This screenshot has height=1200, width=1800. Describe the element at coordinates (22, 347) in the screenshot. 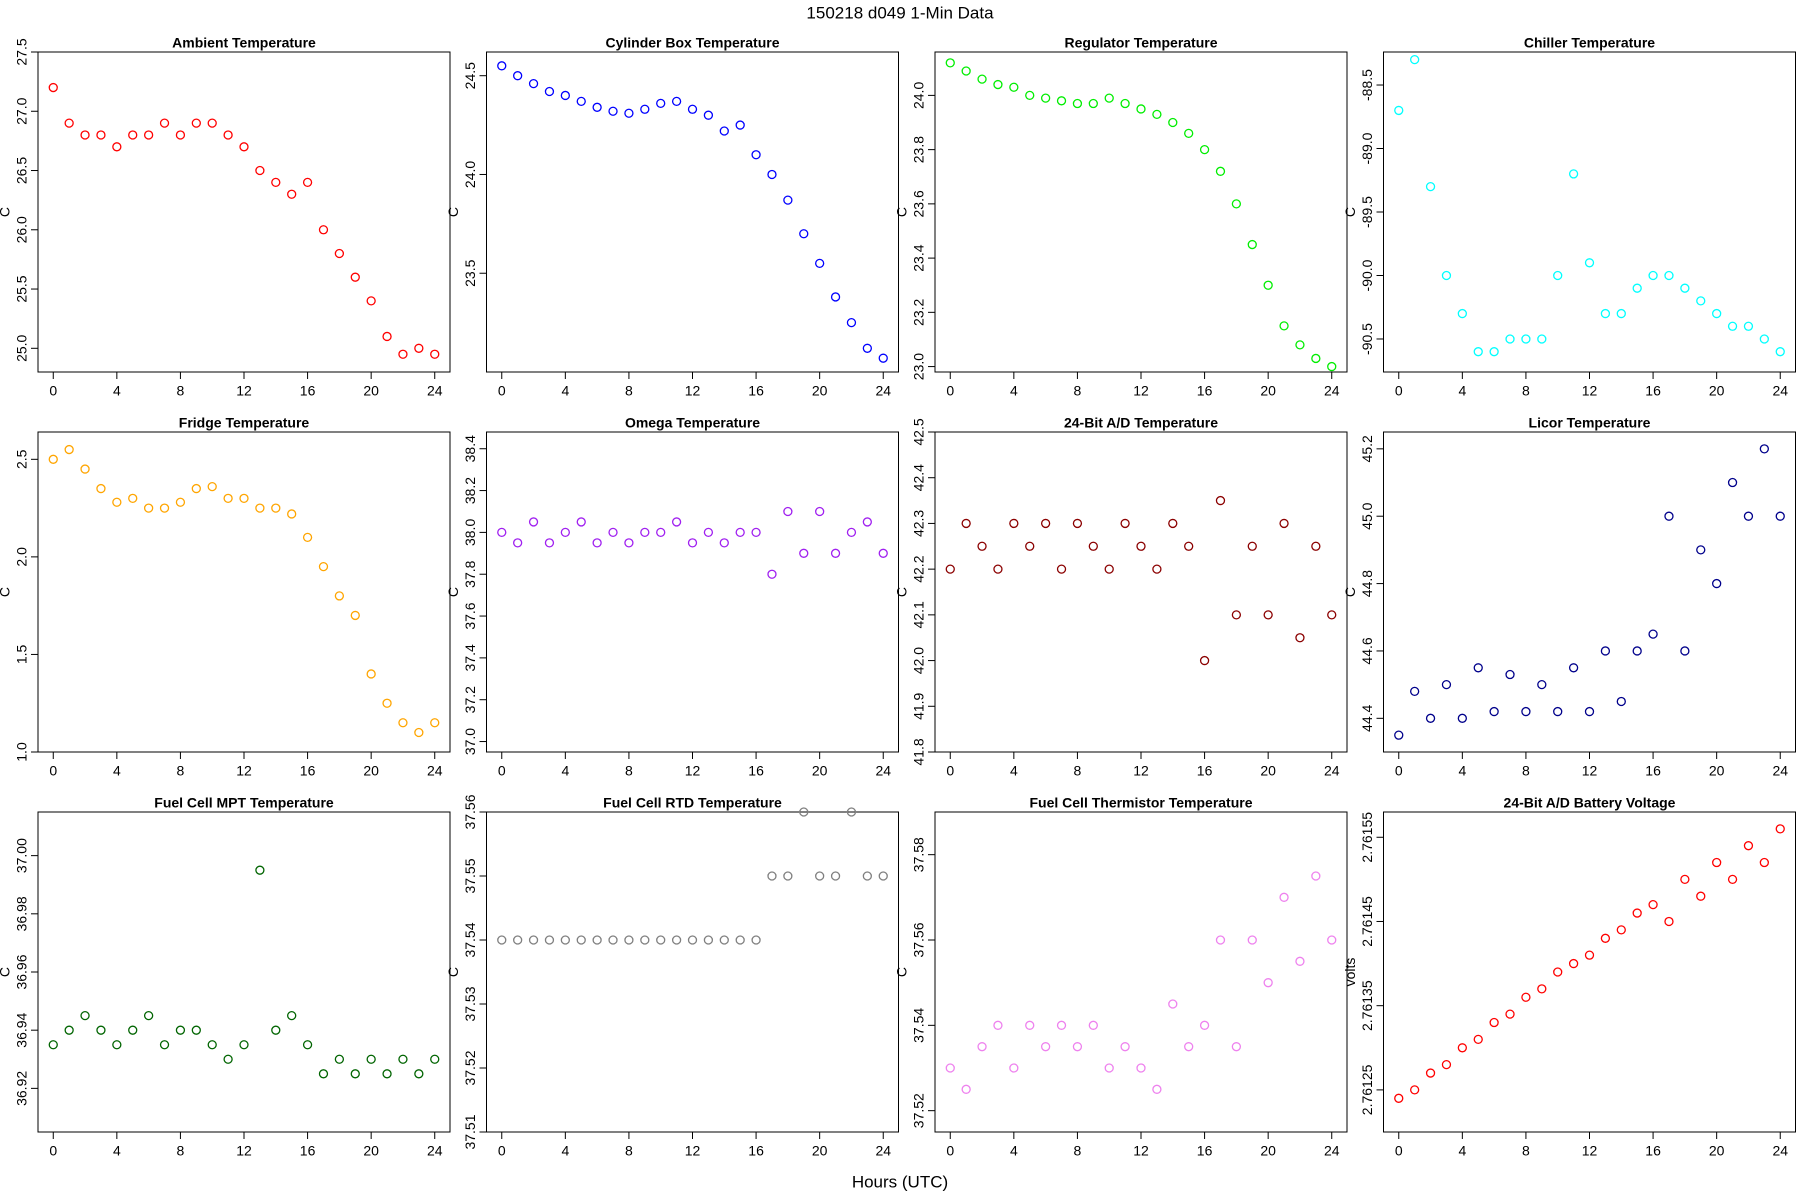

I see `y-tick-label: 25.0` at that location.